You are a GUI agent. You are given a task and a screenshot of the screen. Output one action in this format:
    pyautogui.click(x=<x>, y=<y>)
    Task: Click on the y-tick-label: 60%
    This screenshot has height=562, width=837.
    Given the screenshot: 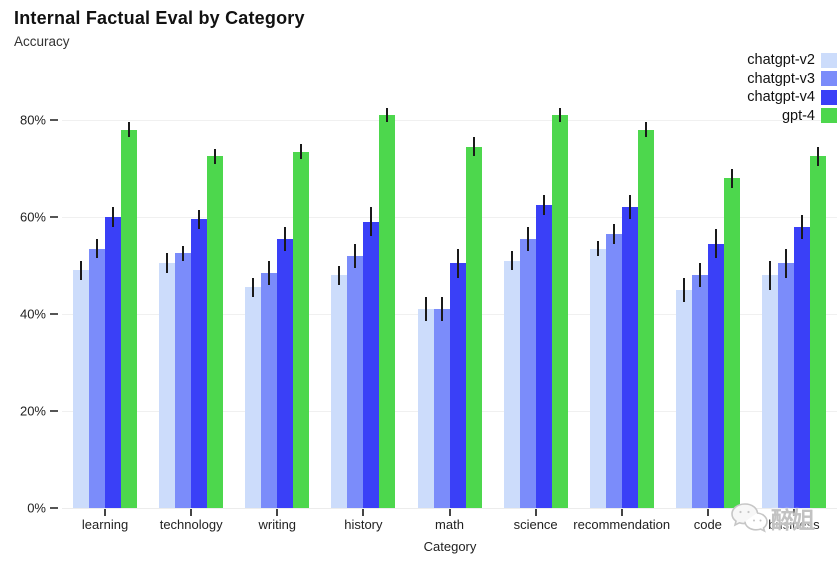 What is the action you would take?
    pyautogui.click(x=32, y=217)
    